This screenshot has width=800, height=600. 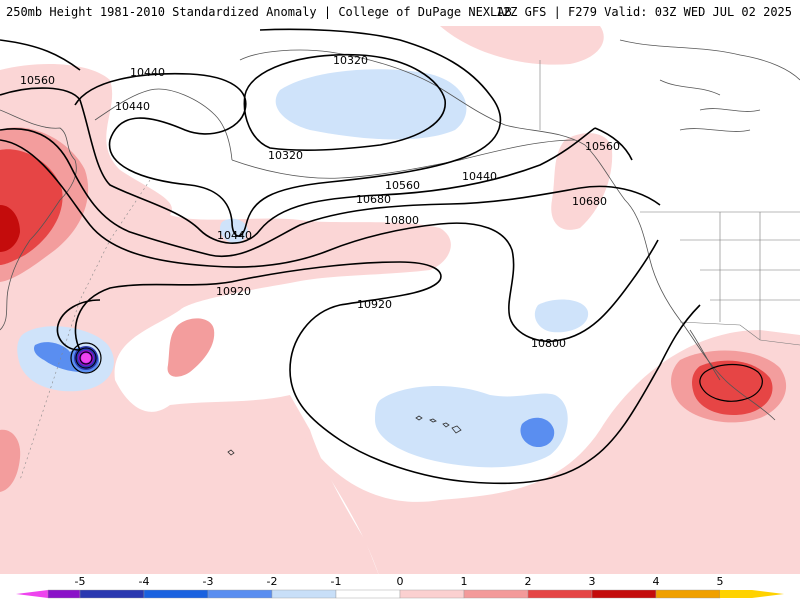 I want to click on dateline, so click(x=85, y=330).